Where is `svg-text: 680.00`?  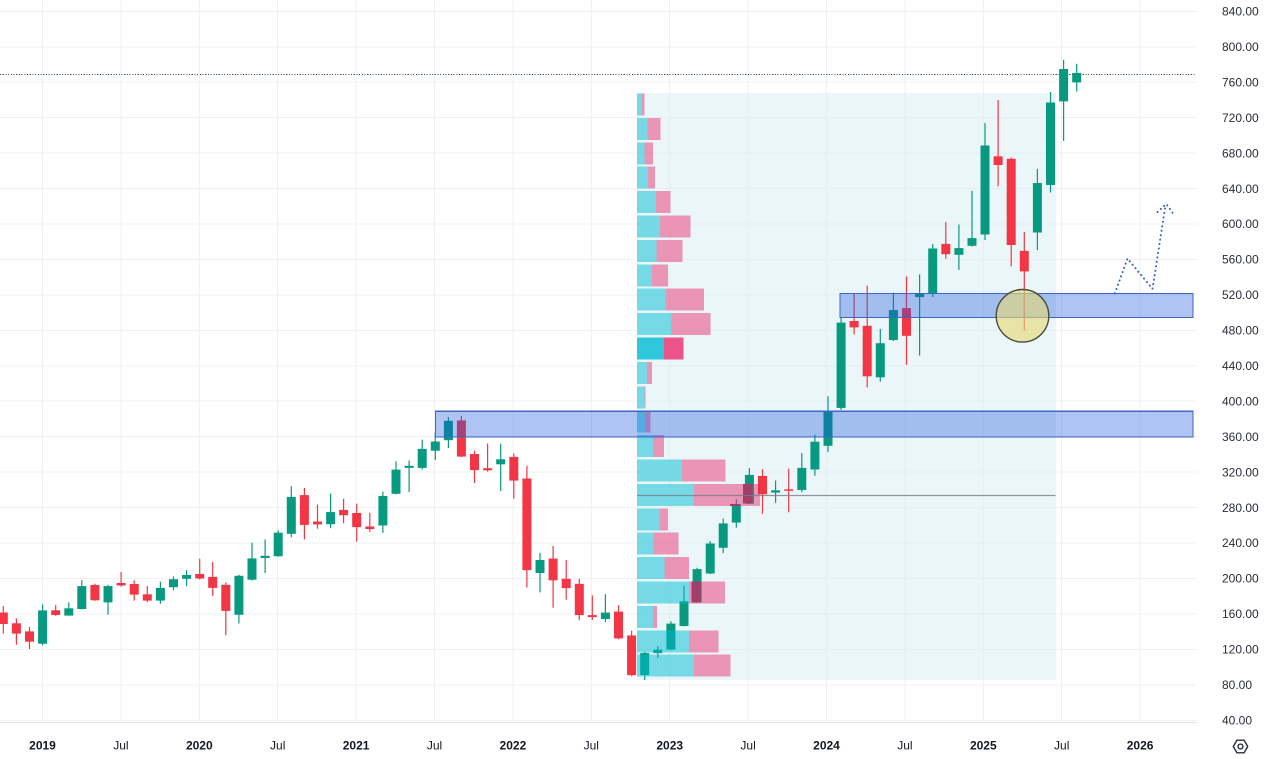 svg-text: 680.00 is located at coordinates (1240, 153).